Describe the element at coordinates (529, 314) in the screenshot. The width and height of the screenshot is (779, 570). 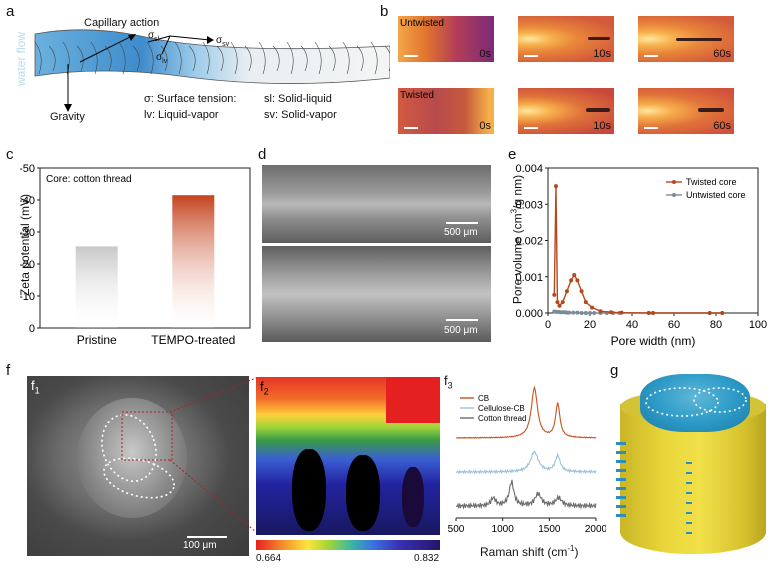
I see `y-tick-label: 0.000` at that location.